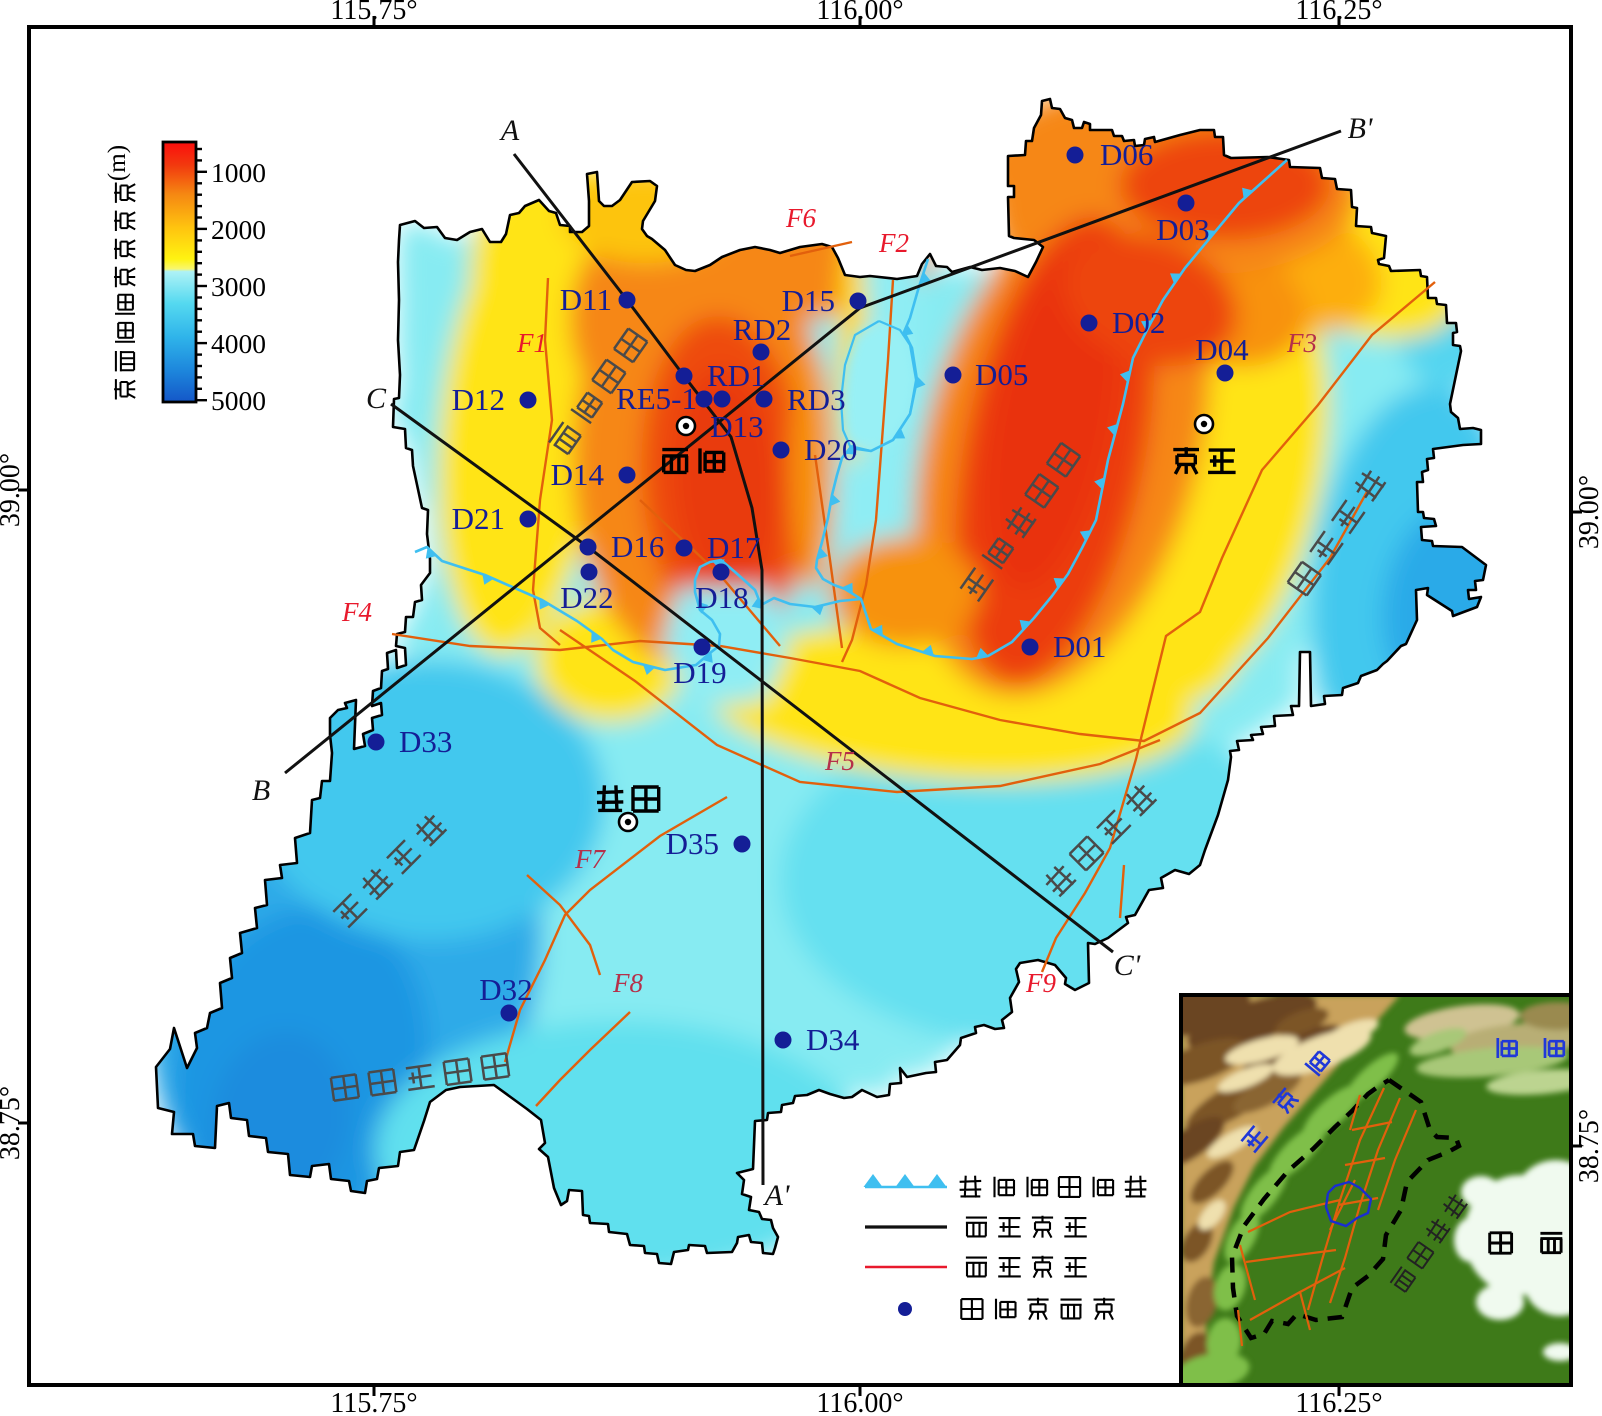 This screenshot has height=1416, width=1602. What do you see at coordinates (637, 546) in the screenshot?
I see `svg-text: D16` at bounding box center [637, 546].